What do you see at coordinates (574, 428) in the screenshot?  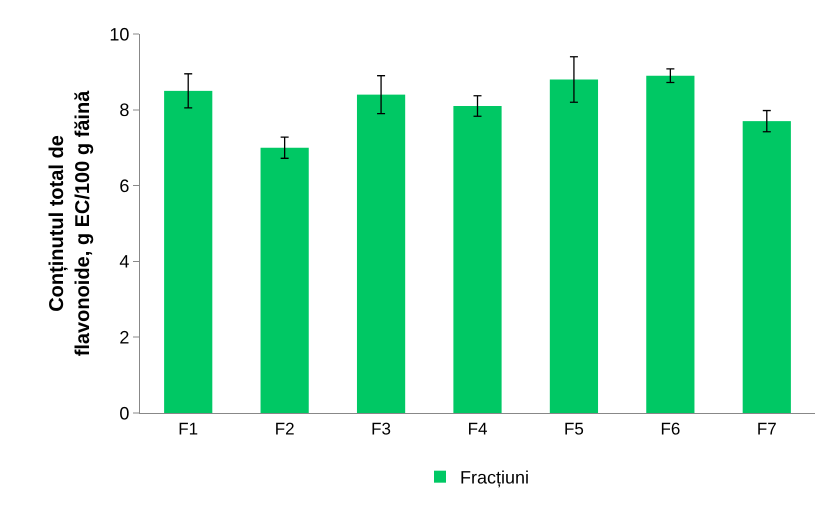 I see `x-tick-label: F5` at bounding box center [574, 428].